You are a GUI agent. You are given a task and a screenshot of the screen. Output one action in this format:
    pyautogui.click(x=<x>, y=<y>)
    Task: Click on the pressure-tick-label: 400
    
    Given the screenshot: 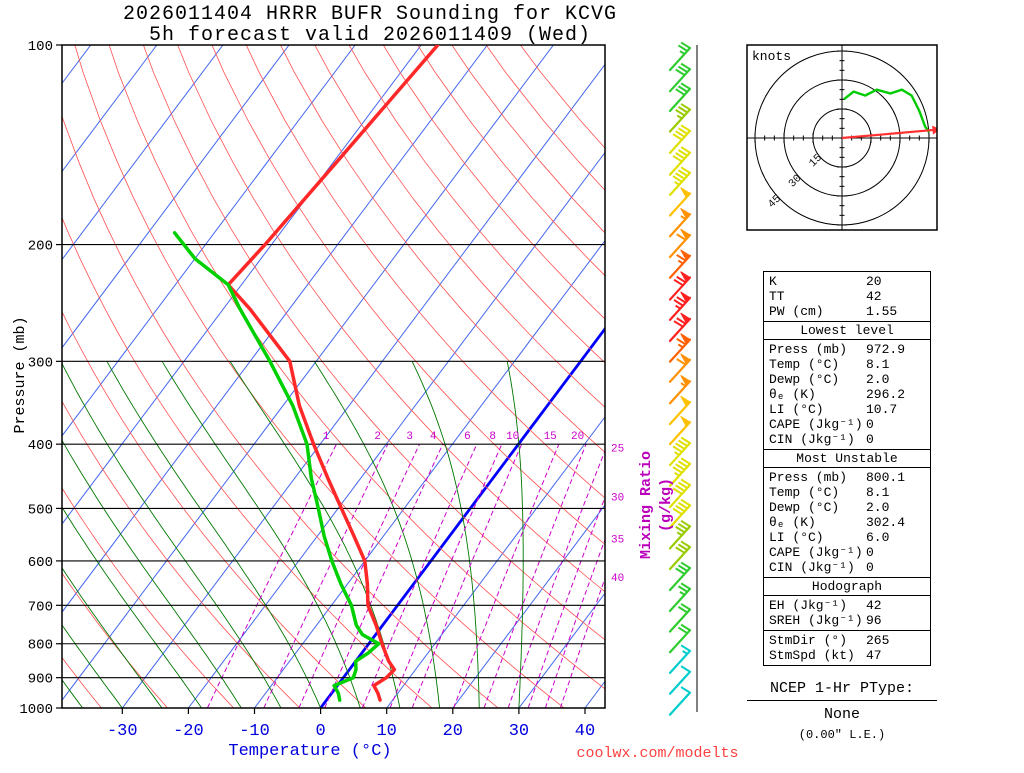 What is the action you would take?
    pyautogui.click(x=40, y=446)
    